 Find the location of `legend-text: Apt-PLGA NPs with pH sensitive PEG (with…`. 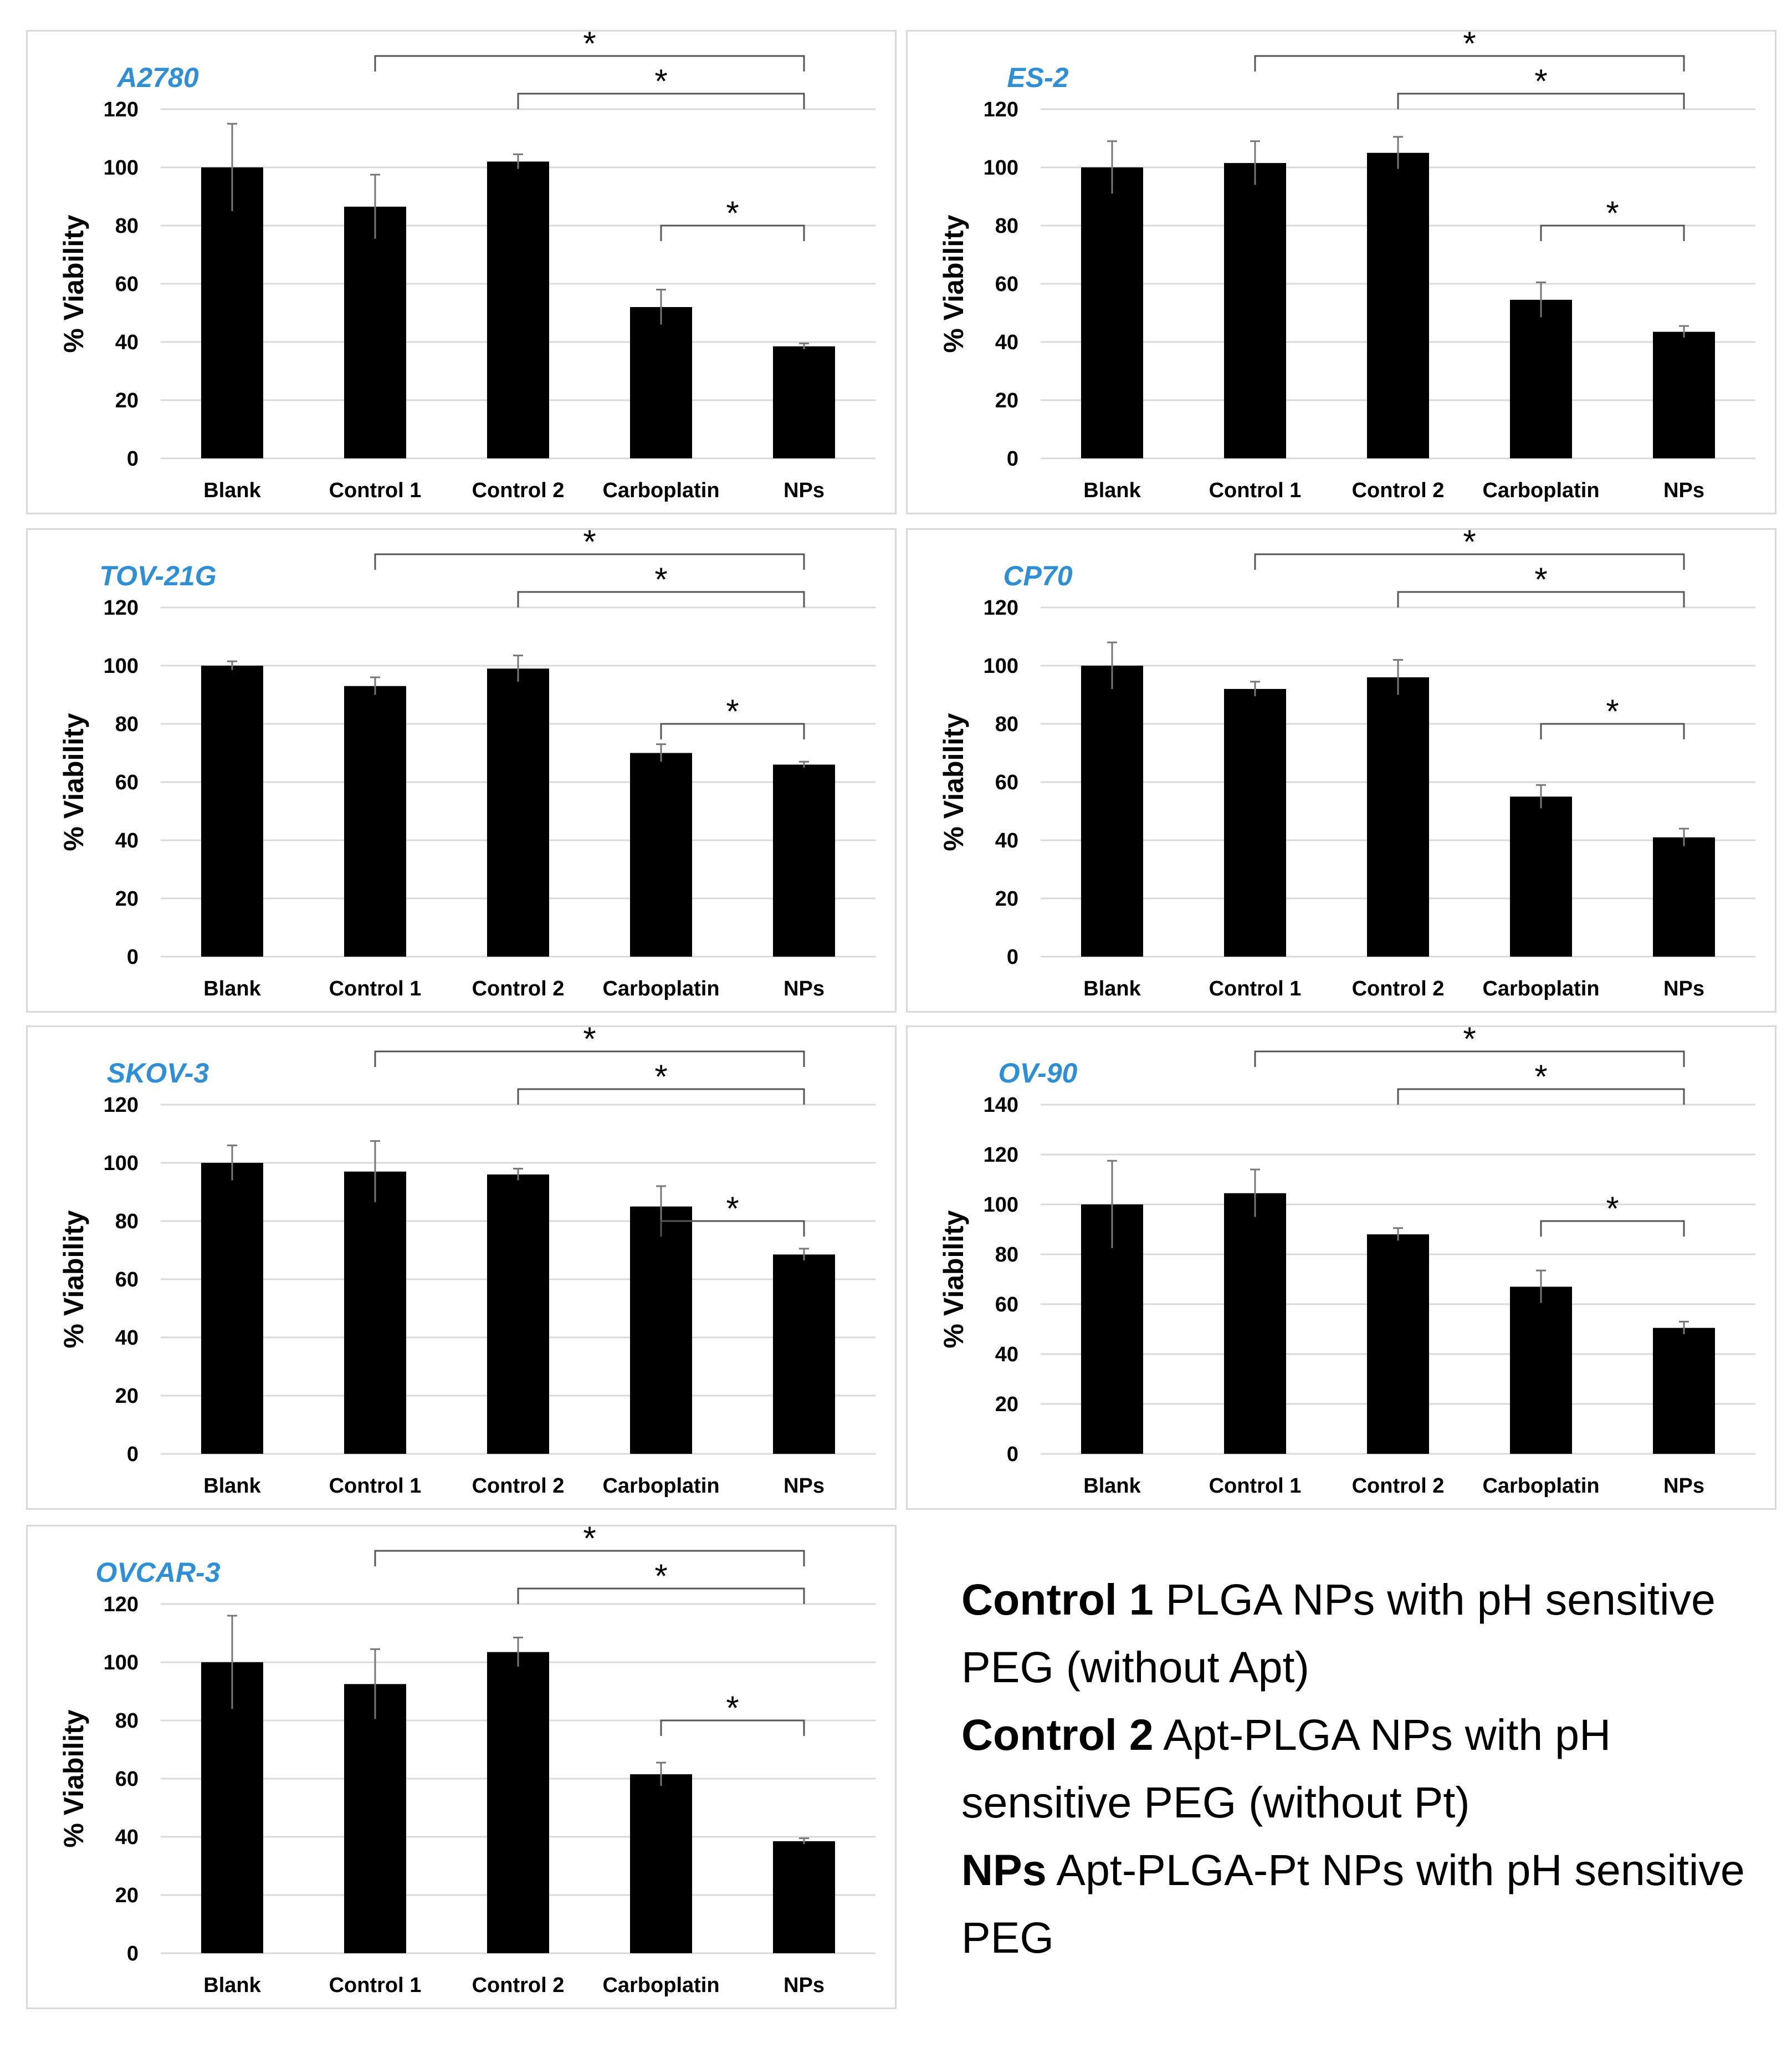

legend-text: Apt-PLGA NPs with pH sensitive PEG (with… is located at coordinates (1286, 1769).